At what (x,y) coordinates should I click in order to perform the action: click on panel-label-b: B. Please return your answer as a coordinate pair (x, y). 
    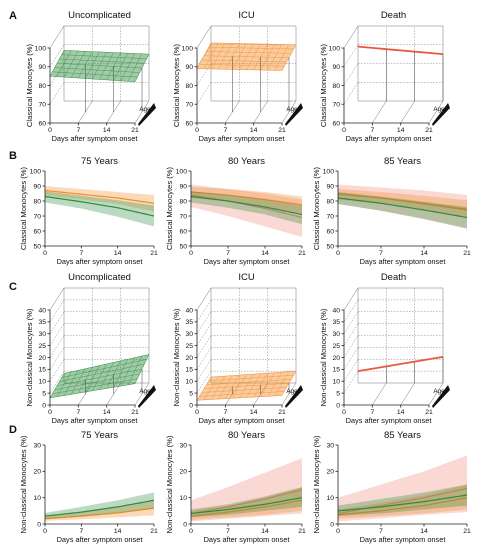
    Looking at the image, I should click on (13, 156).